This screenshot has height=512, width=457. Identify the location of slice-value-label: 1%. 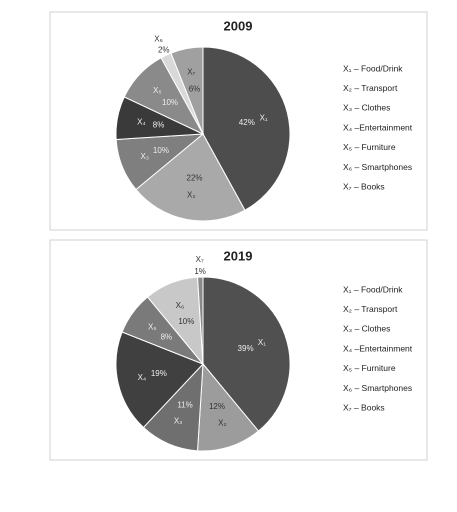
(200, 271).